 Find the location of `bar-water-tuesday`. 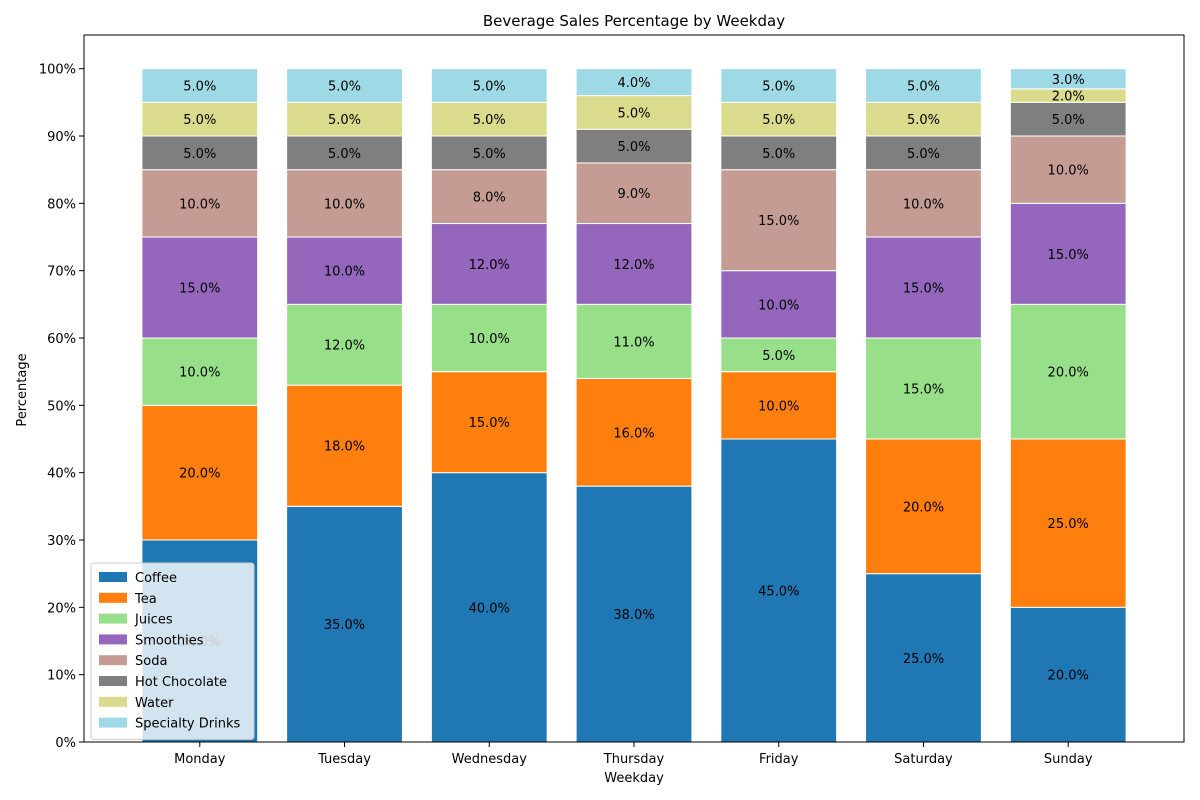

bar-water-tuesday is located at coordinates (344, 119).